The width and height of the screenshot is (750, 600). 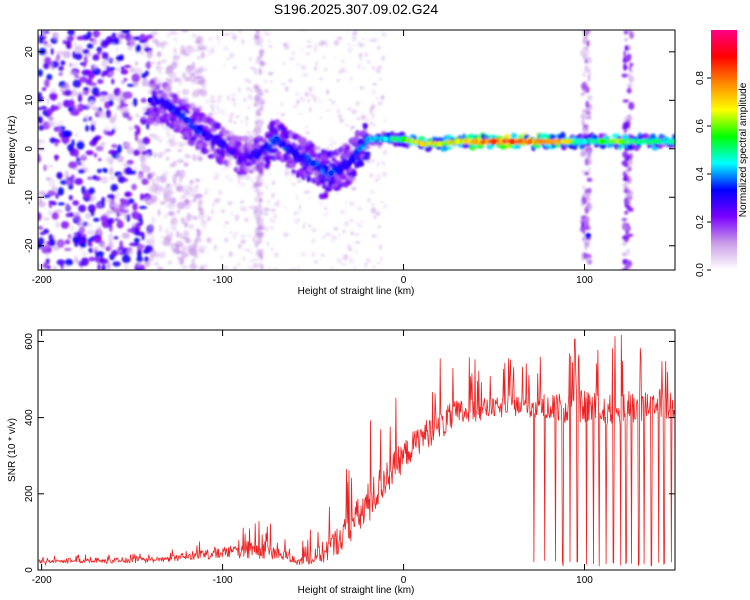 What do you see at coordinates (42, 280) in the screenshot?
I see `x-tick-label: -200` at bounding box center [42, 280].